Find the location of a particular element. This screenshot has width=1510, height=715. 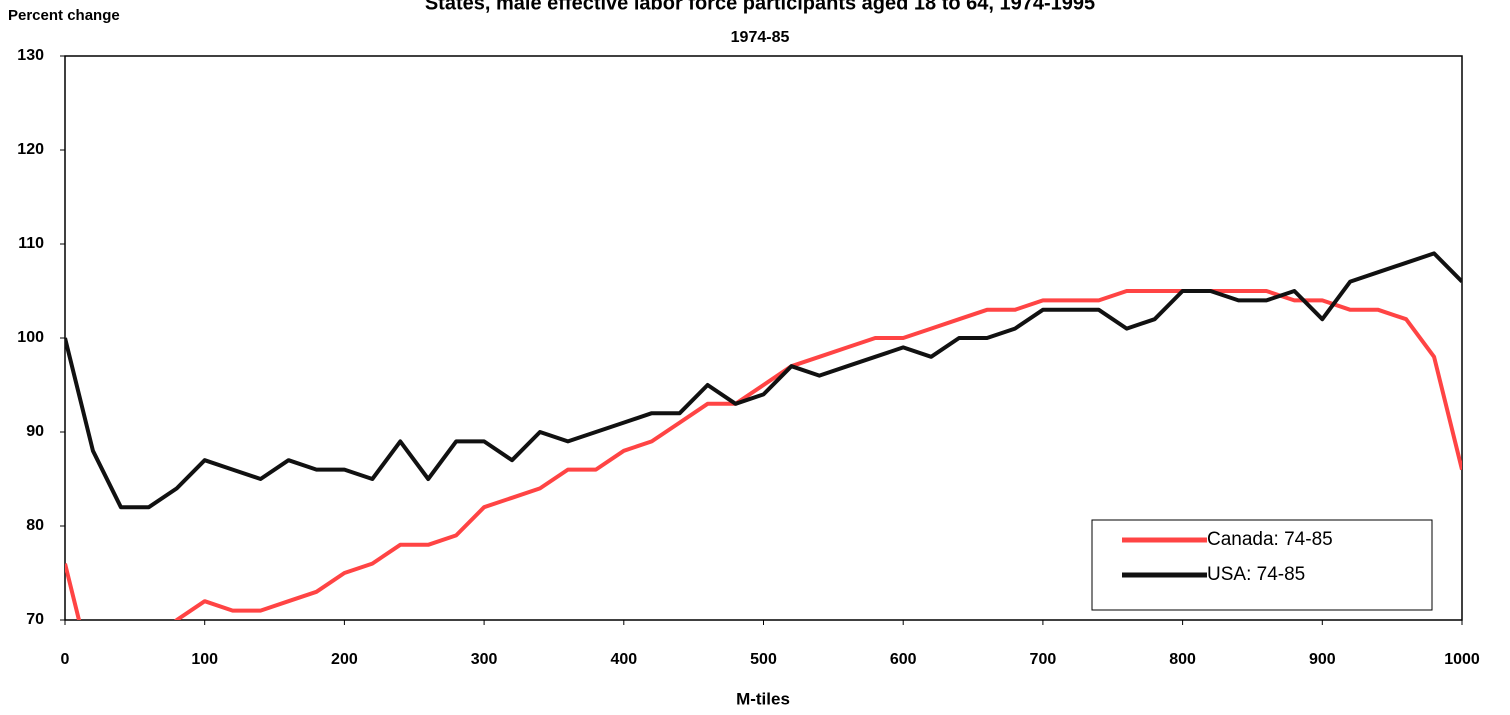

chart-subtitle: 1974-85 is located at coordinates (760, 37).